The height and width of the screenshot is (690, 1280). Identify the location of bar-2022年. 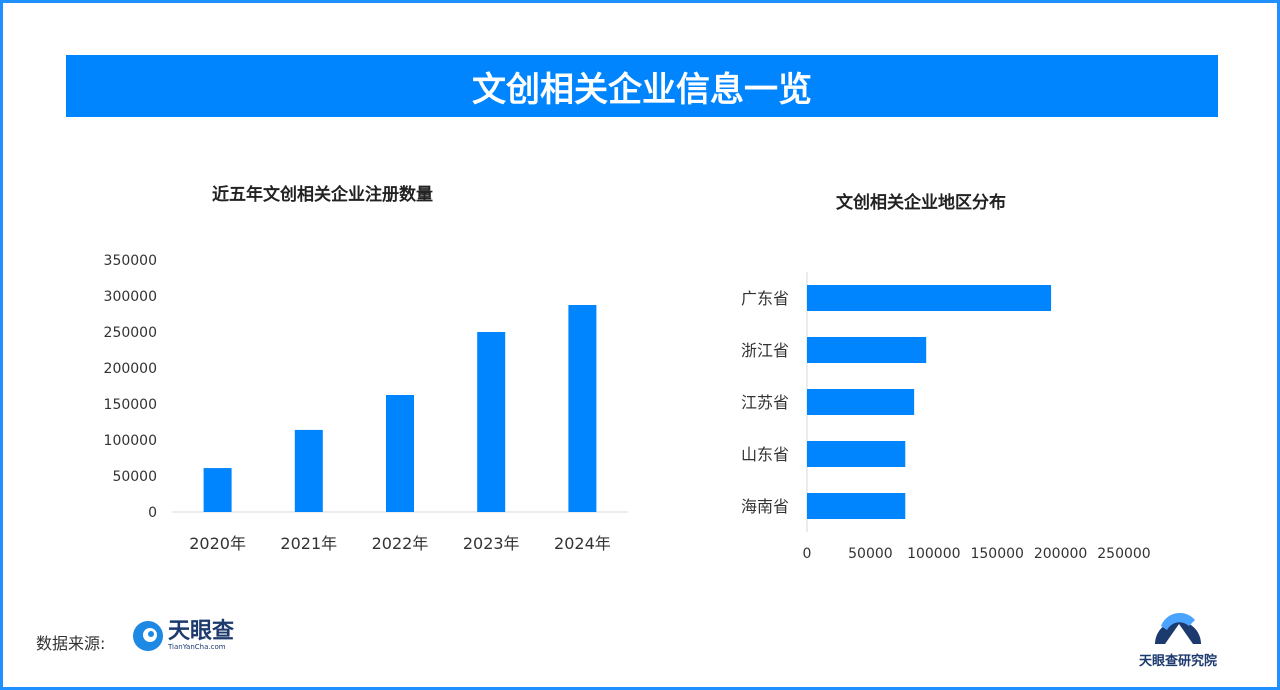
(400, 453).